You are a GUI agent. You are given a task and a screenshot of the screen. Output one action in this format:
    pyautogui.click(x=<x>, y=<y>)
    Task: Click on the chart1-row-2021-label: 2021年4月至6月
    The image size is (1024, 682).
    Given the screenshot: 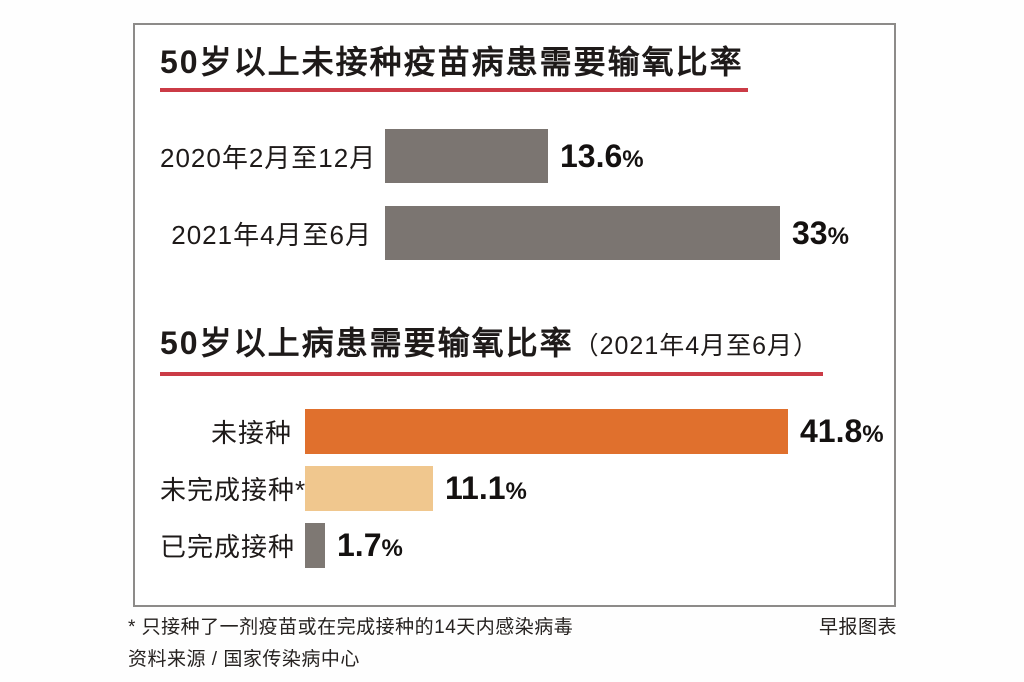 What is the action you would take?
    pyautogui.click(x=271, y=234)
    